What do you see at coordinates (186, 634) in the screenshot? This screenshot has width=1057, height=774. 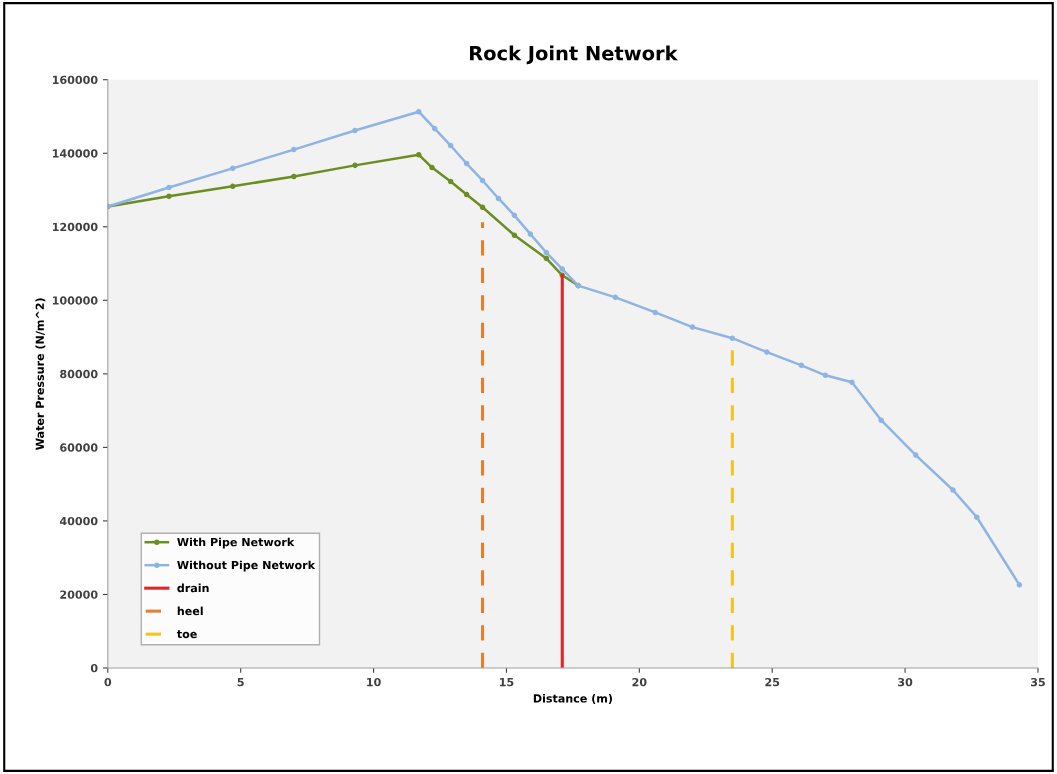 I see `legend-label: toe` at bounding box center [186, 634].